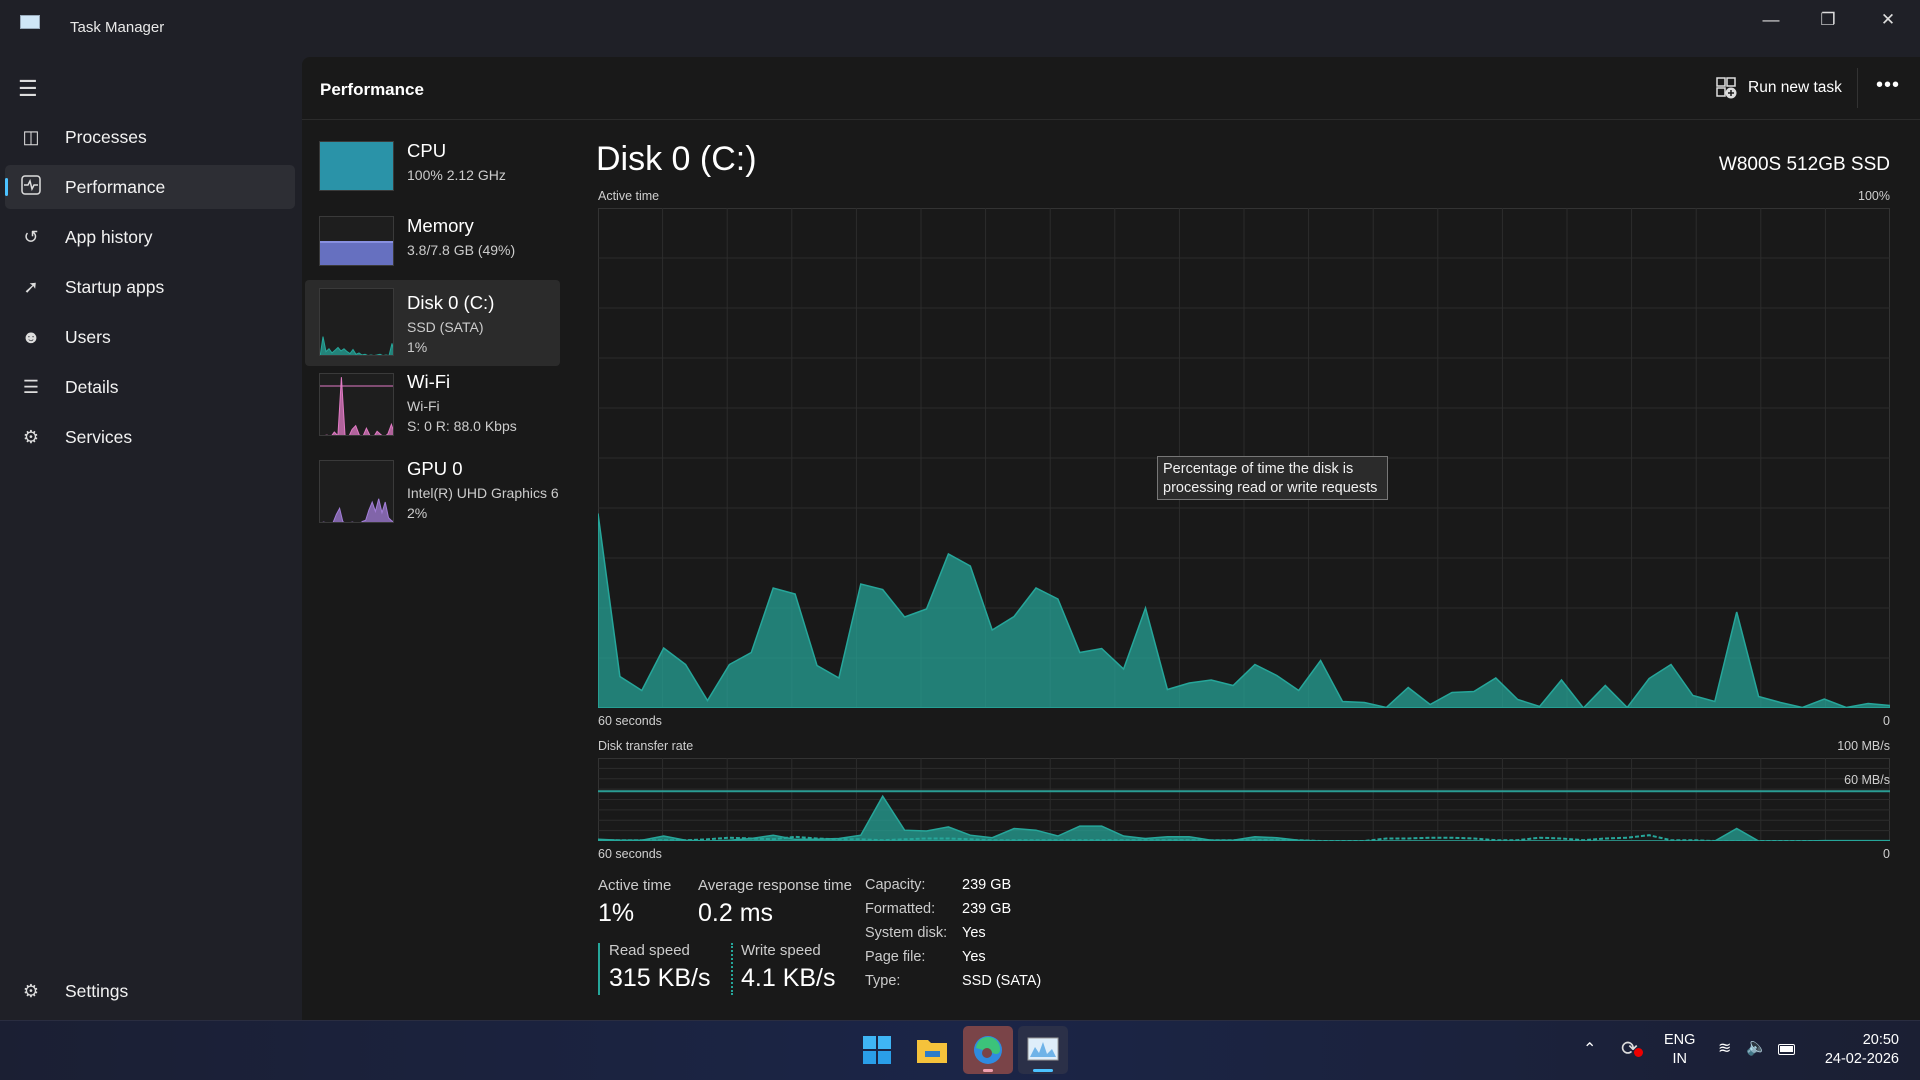  I want to click on clock-time: 20:50, so click(1880, 1040).